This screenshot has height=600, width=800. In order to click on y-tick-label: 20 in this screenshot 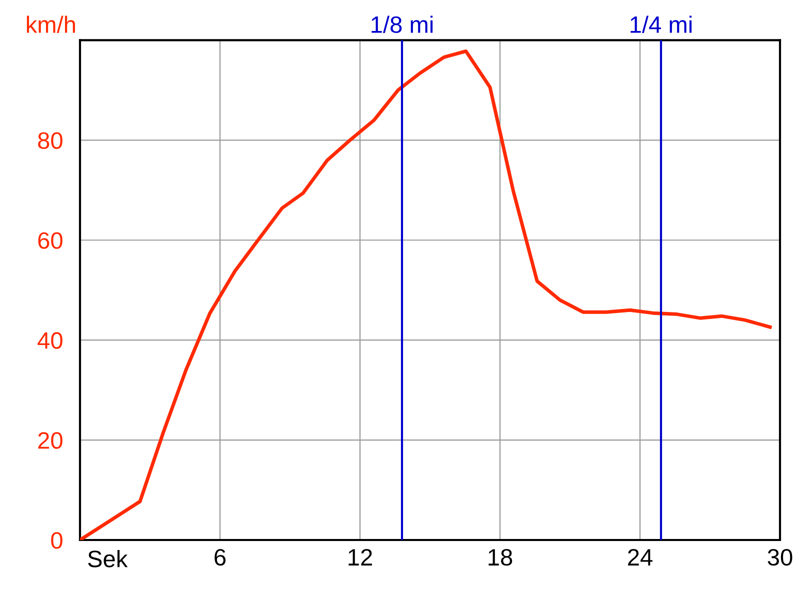, I will do `click(50, 440)`.